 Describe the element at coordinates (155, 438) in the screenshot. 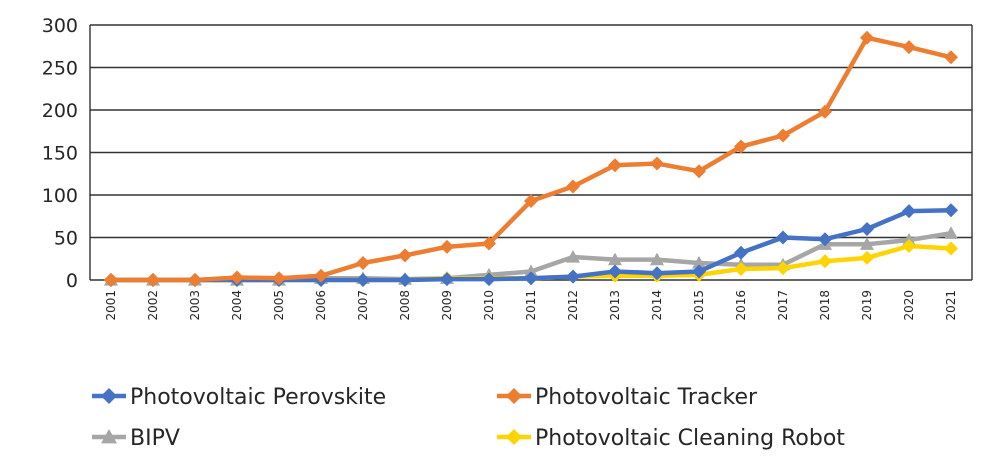

I see `legend-label: BIPV` at that location.